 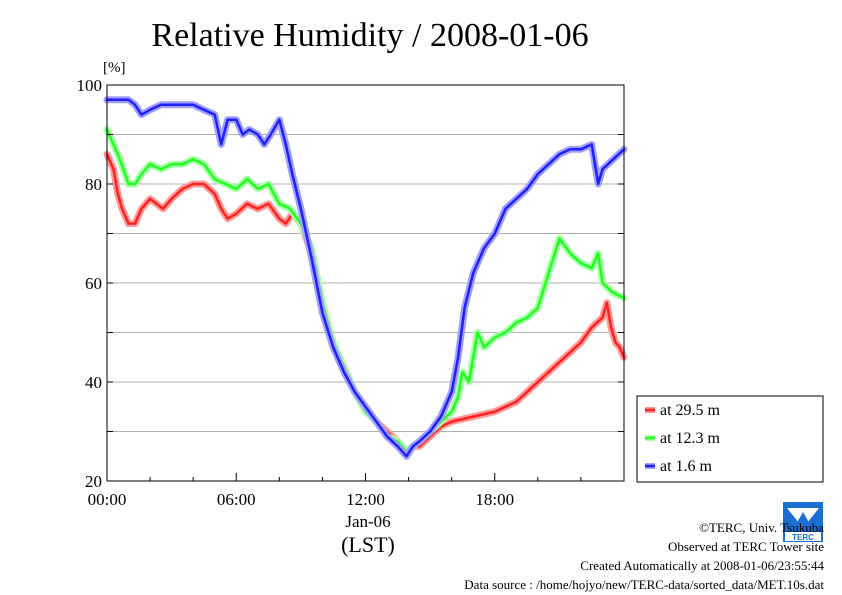 What do you see at coordinates (369, 35) in the screenshot?
I see `chart-title: Relative Humidity / 2008-01-06` at bounding box center [369, 35].